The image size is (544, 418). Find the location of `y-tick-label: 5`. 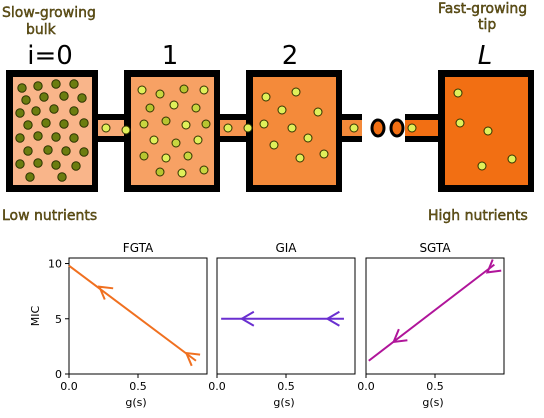

y-tick-label: 5 is located at coordinates (58, 319).